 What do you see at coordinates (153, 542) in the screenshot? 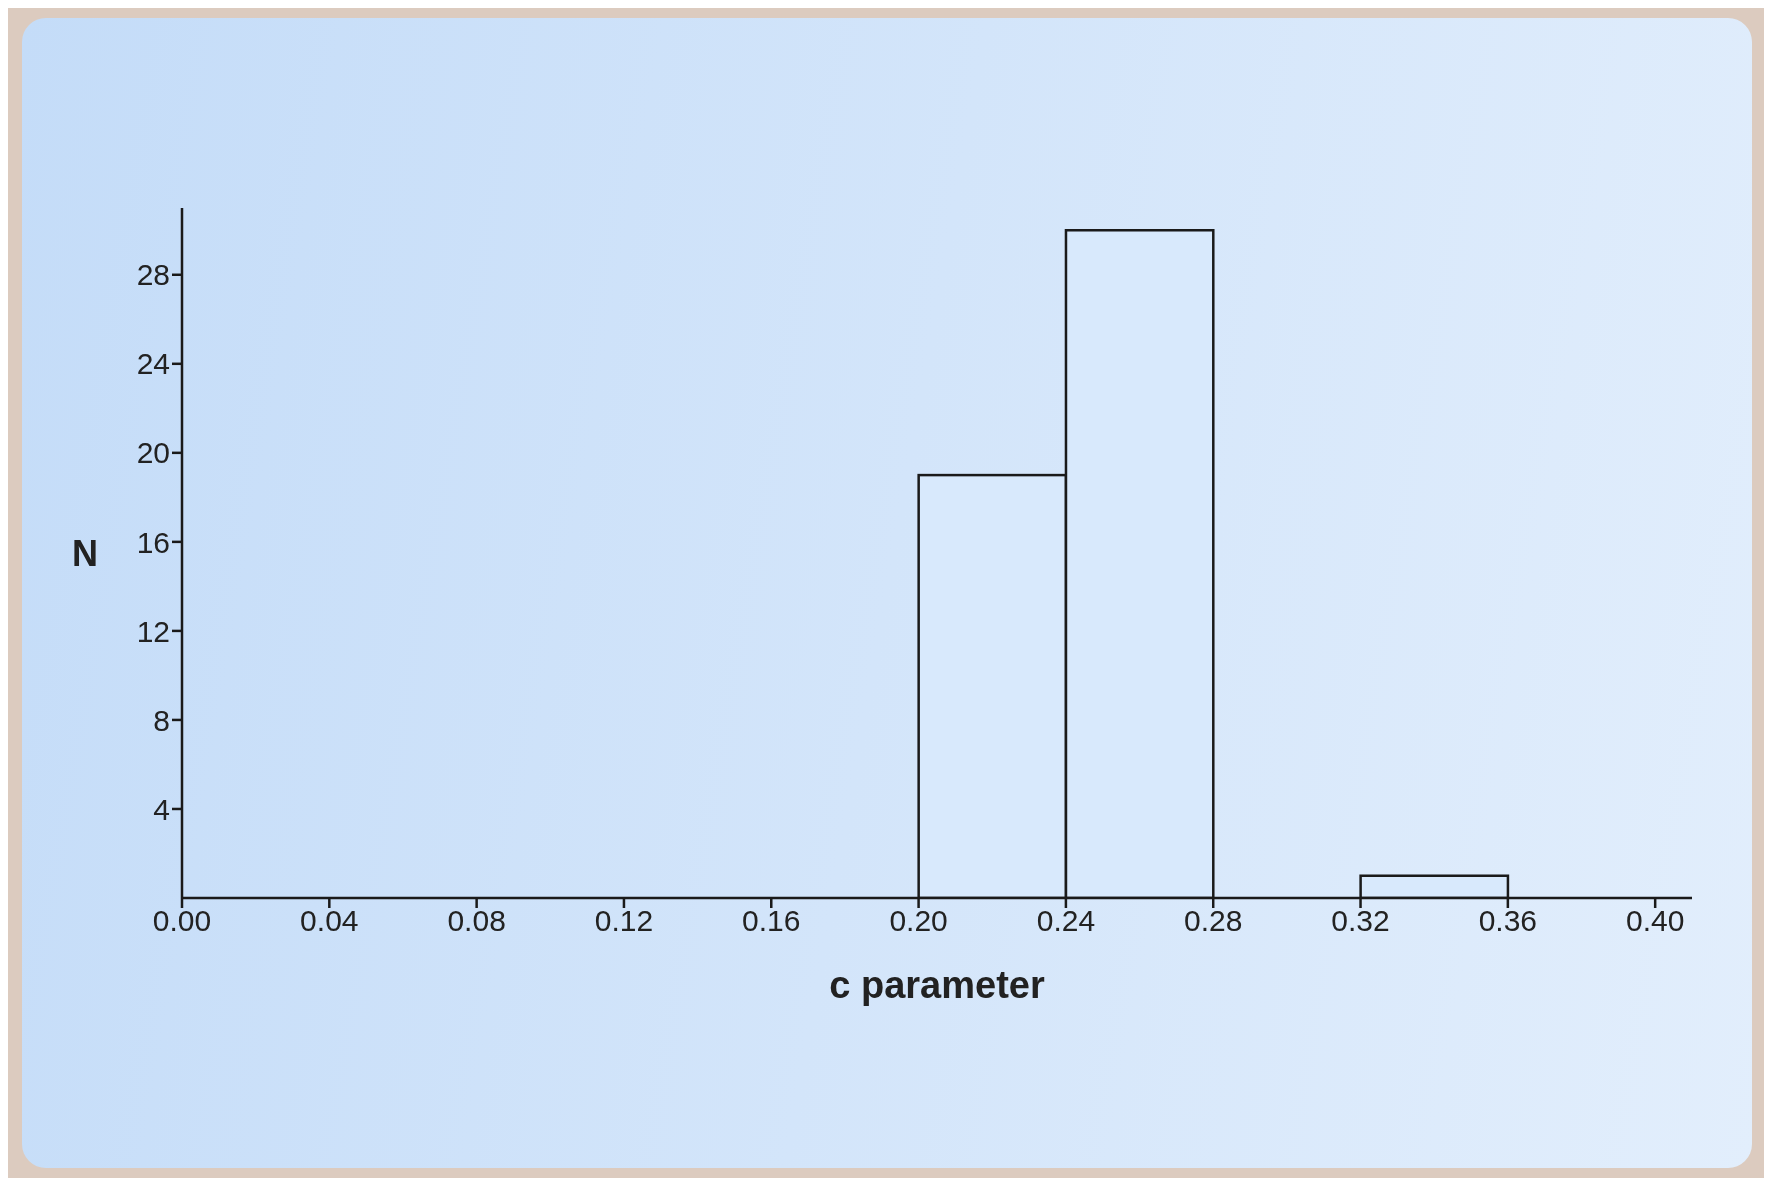
I see `y-tick-label: 16` at bounding box center [153, 542].